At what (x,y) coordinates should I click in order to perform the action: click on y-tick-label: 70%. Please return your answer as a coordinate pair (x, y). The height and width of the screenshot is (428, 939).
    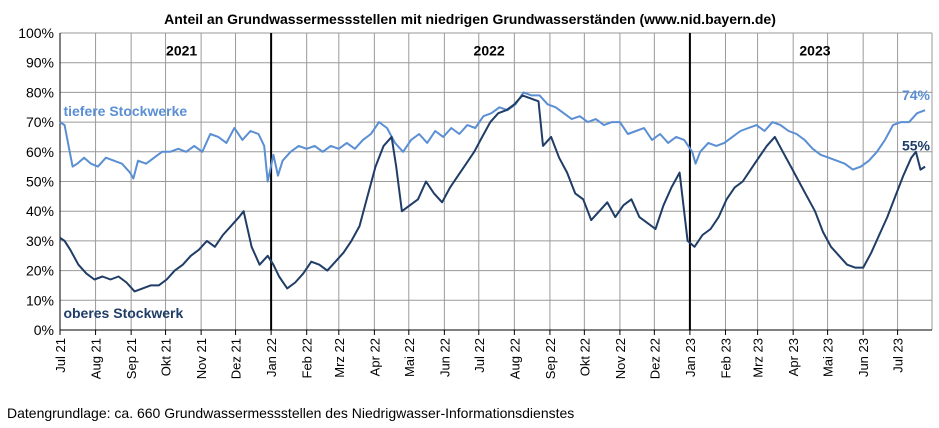
    Looking at the image, I should click on (40, 122).